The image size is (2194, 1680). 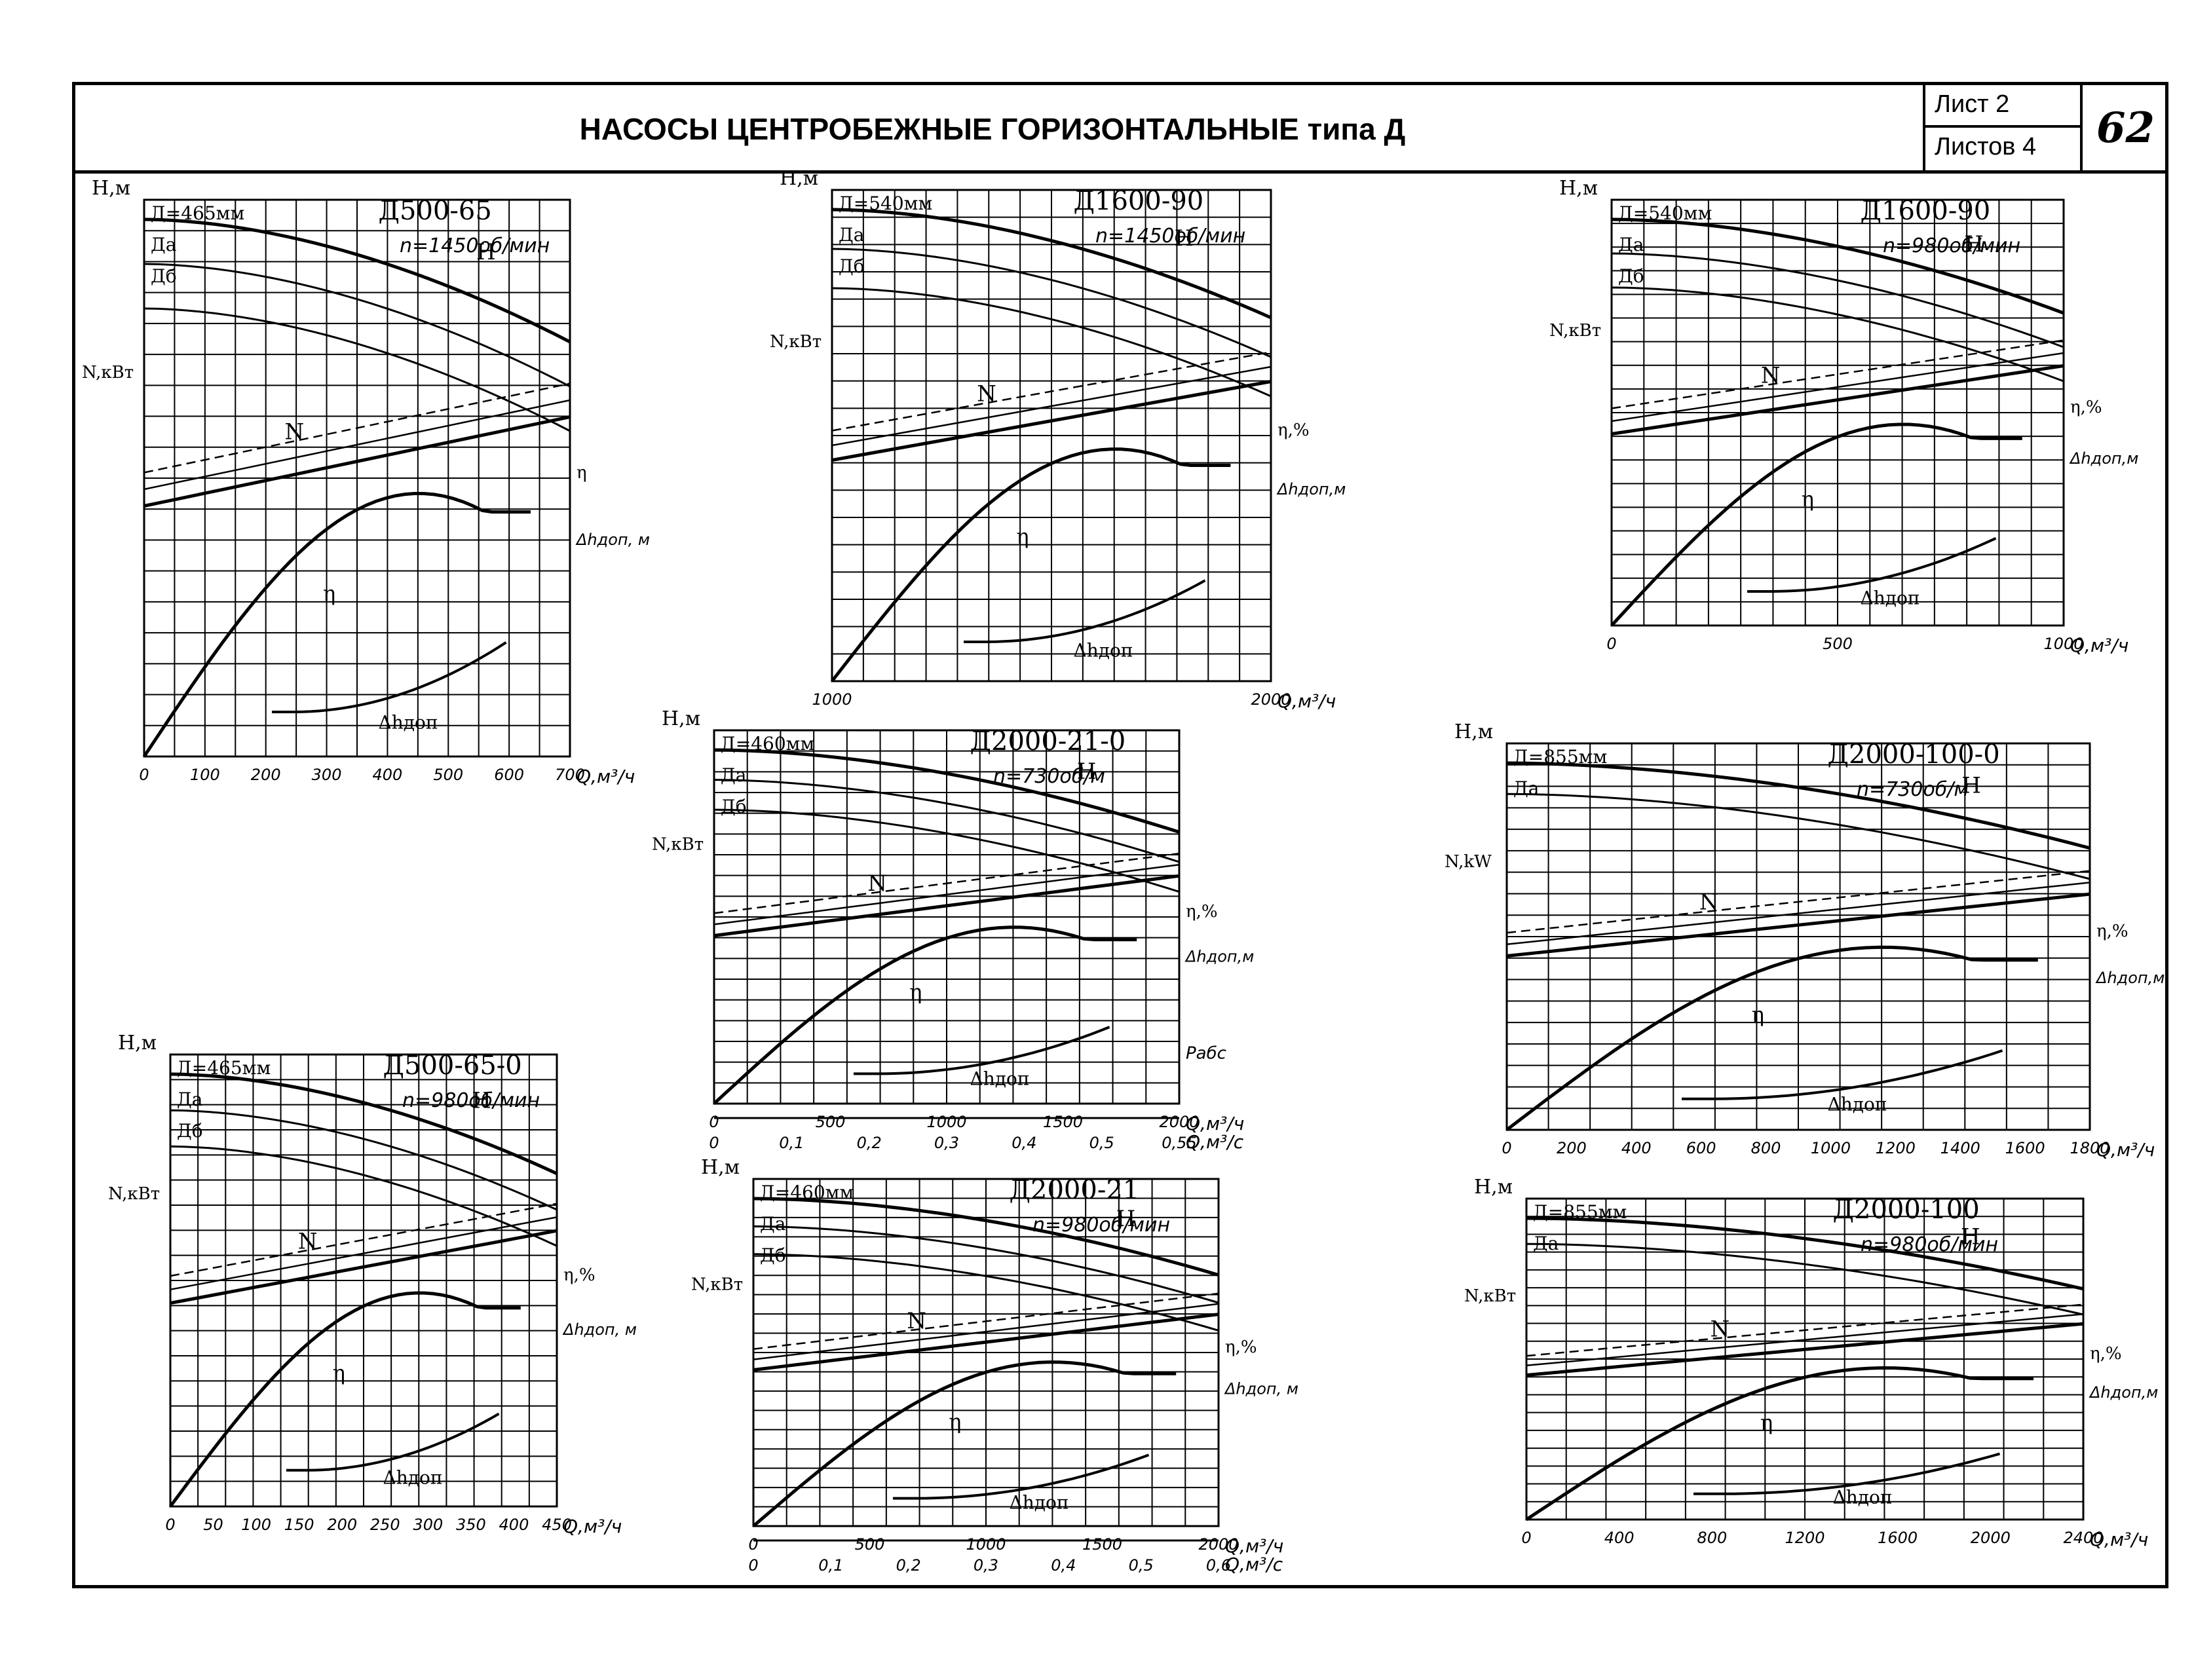 What do you see at coordinates (1926, 211) in the screenshot?
I see `pump-model-title: Д1600-90` at bounding box center [1926, 211].